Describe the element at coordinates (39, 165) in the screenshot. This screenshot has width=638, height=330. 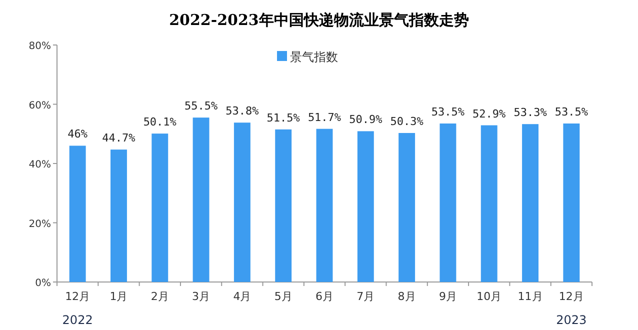
I see `y-tick-label: 40%` at that location.